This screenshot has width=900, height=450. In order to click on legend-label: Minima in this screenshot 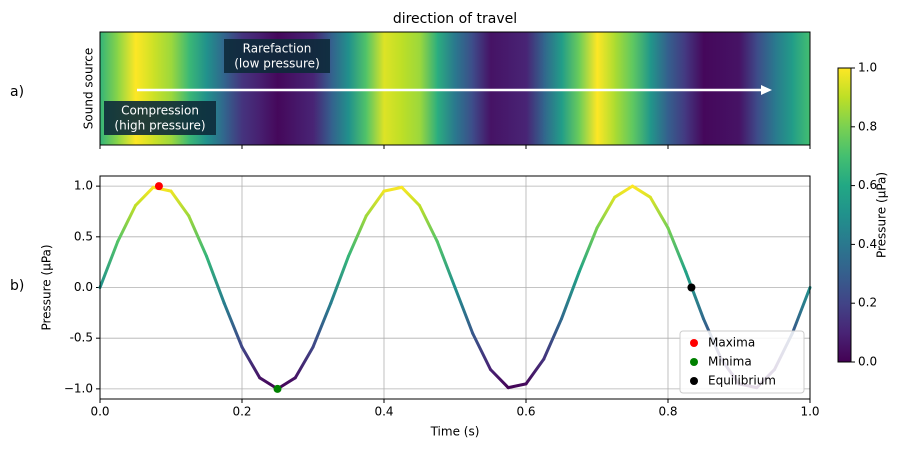, I will do `click(730, 362)`.